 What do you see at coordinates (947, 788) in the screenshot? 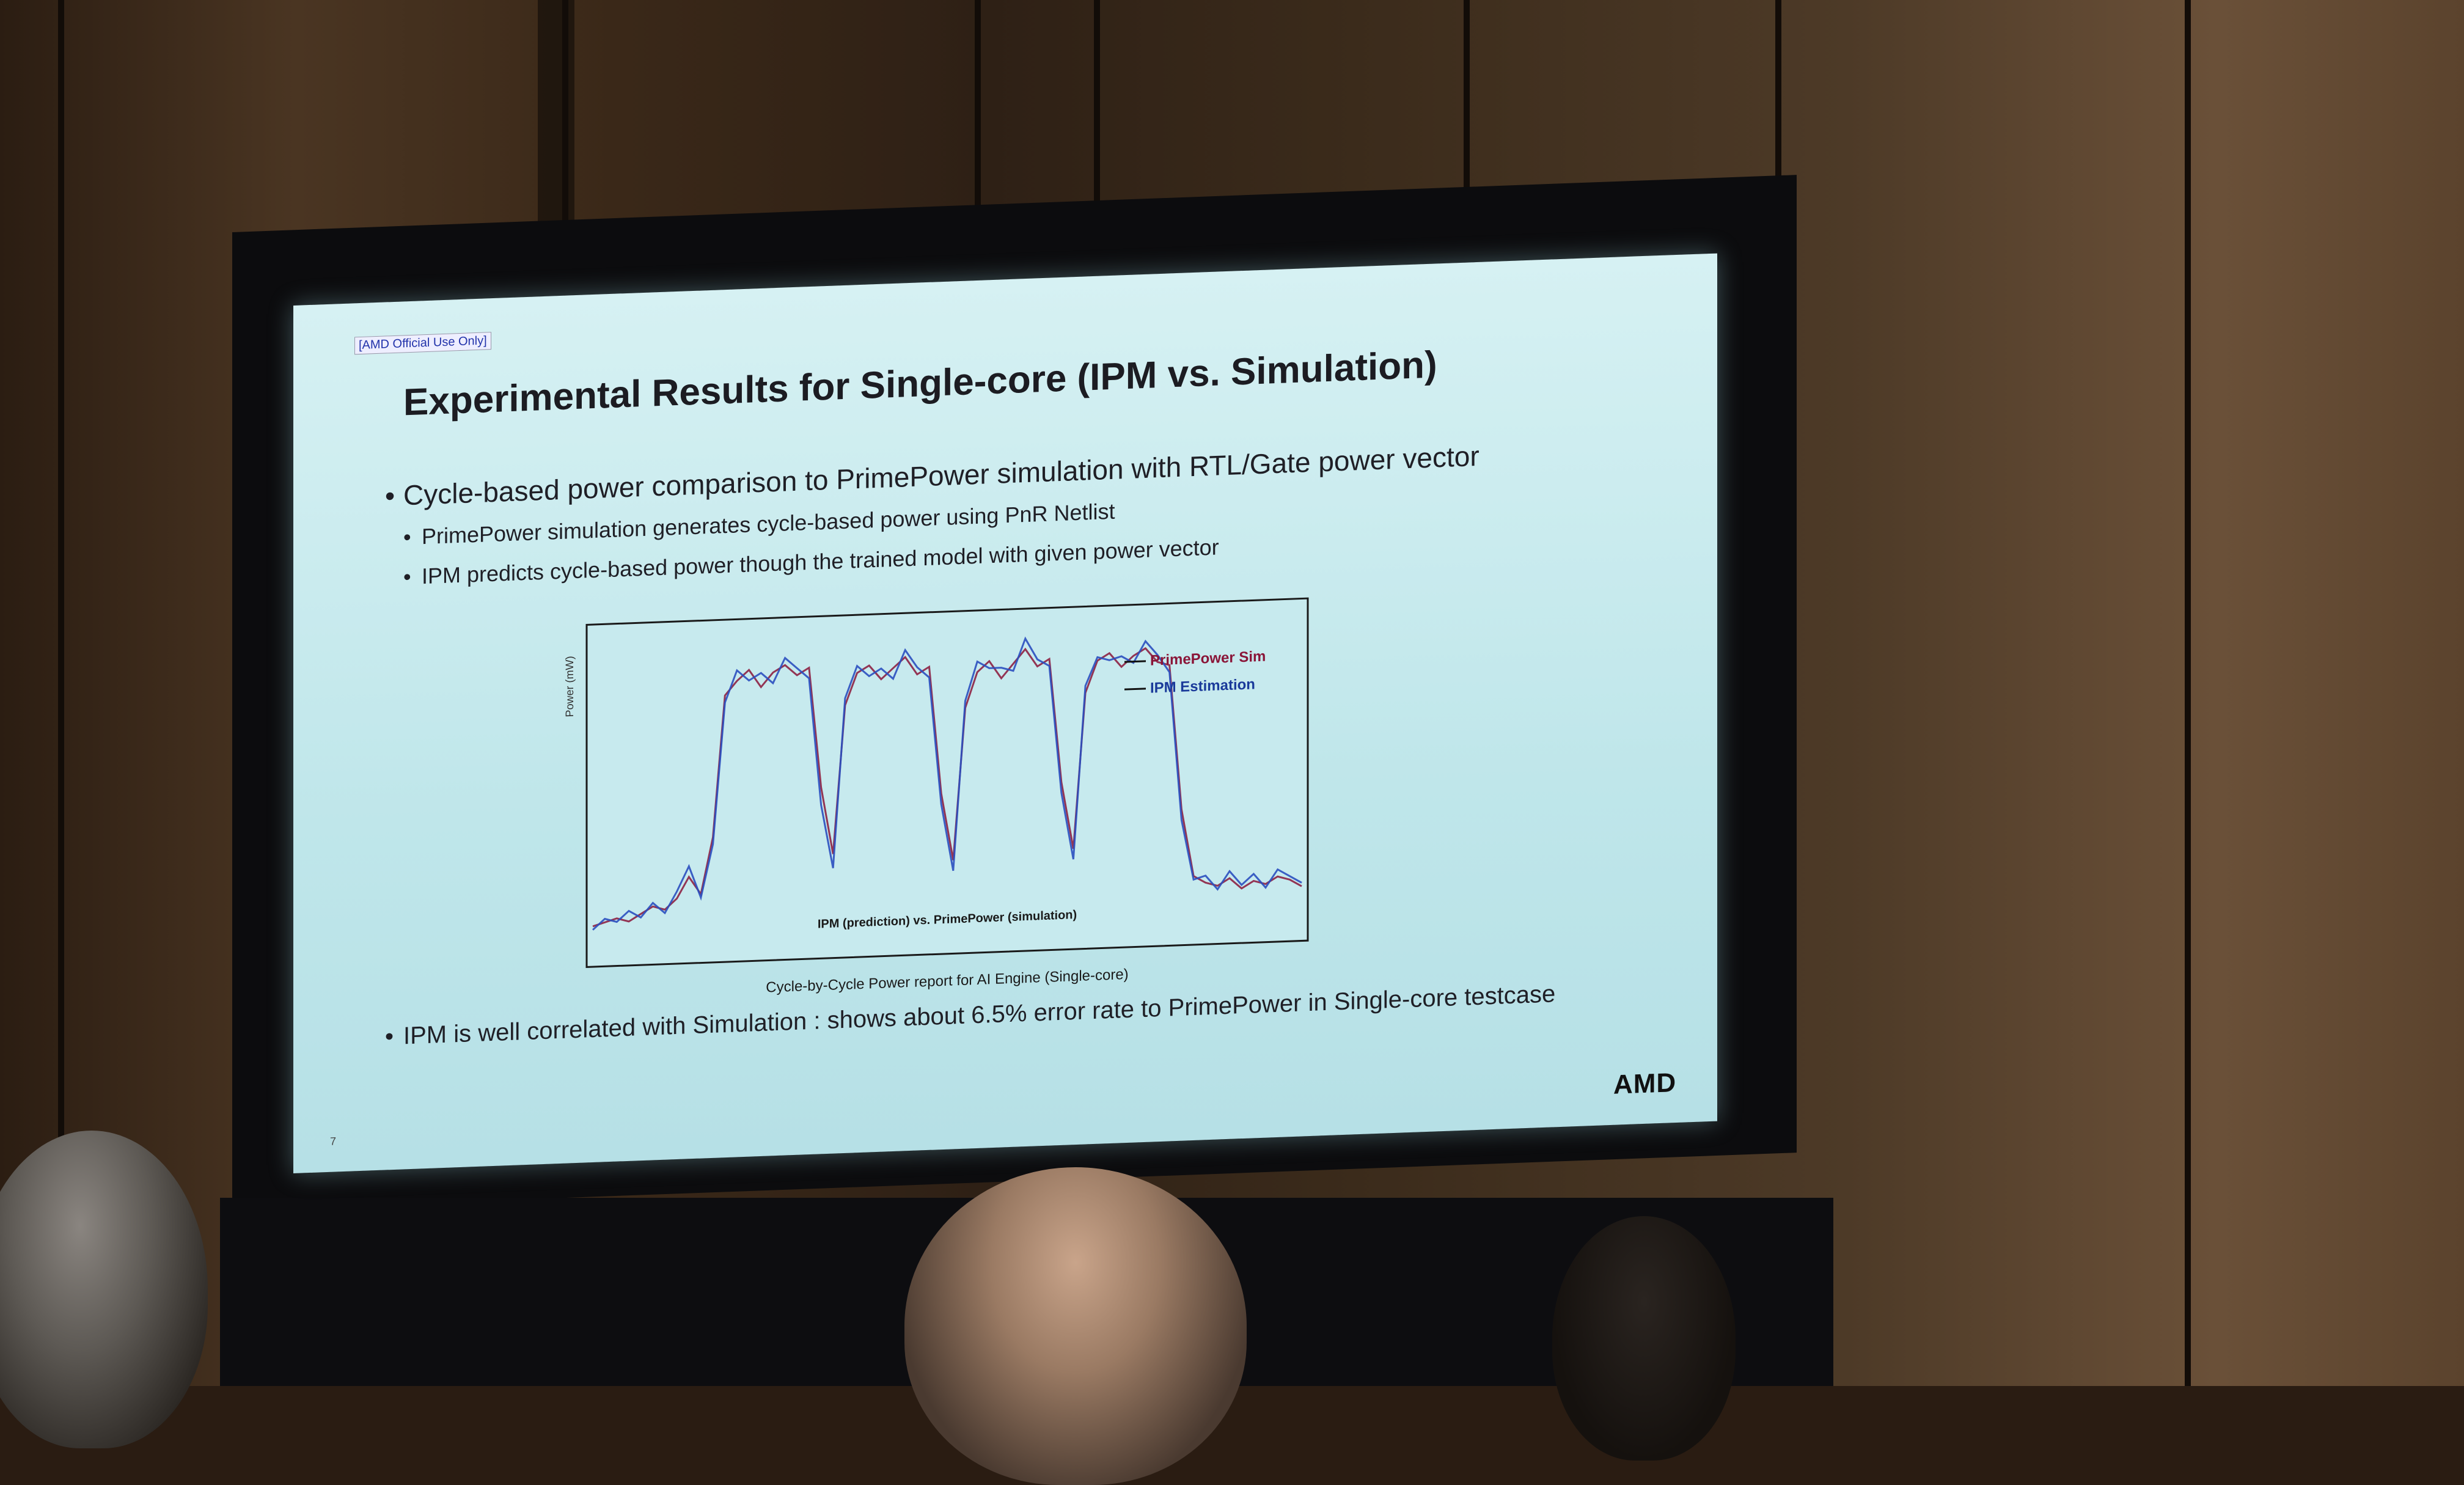
I see `series-line-primepower-sim` at bounding box center [947, 788].